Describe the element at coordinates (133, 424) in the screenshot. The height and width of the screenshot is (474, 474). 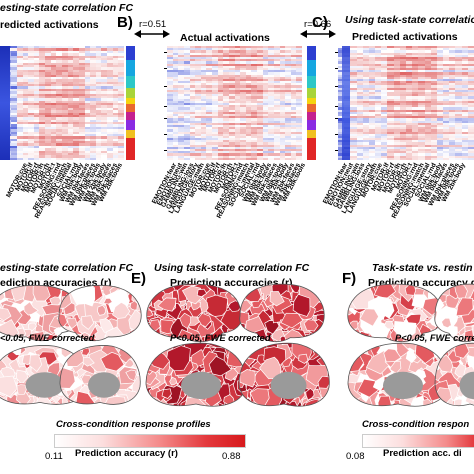
I see `legend-main-label: Cross-condition response profiles` at that location.